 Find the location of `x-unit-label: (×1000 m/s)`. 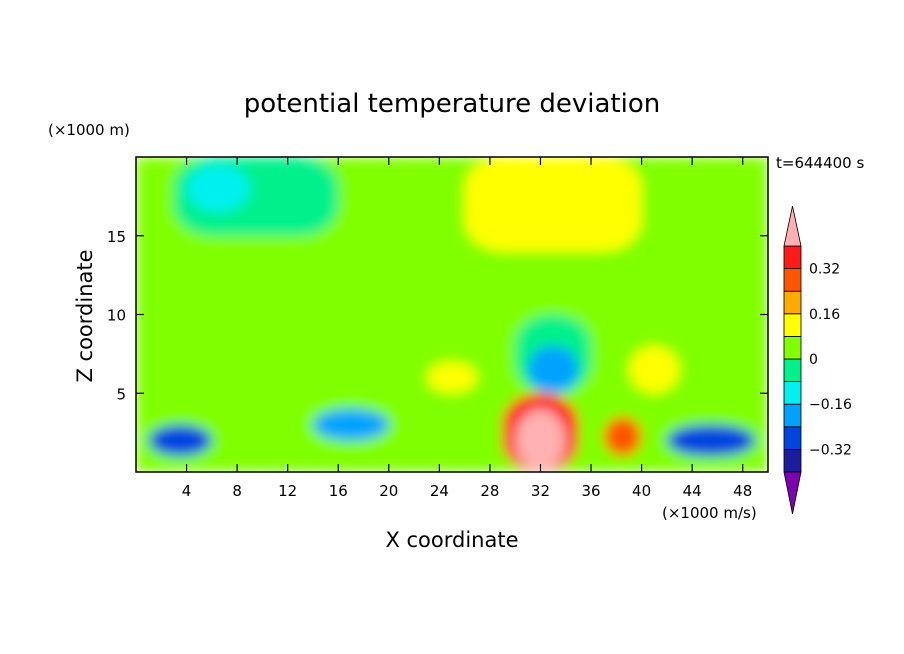

x-unit-label: (×1000 m/s) is located at coordinates (709, 513).